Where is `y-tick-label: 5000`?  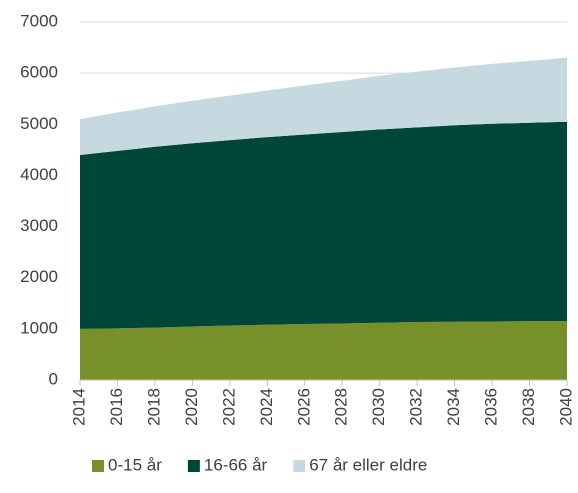
y-tick-label: 5000 is located at coordinates (39, 123).